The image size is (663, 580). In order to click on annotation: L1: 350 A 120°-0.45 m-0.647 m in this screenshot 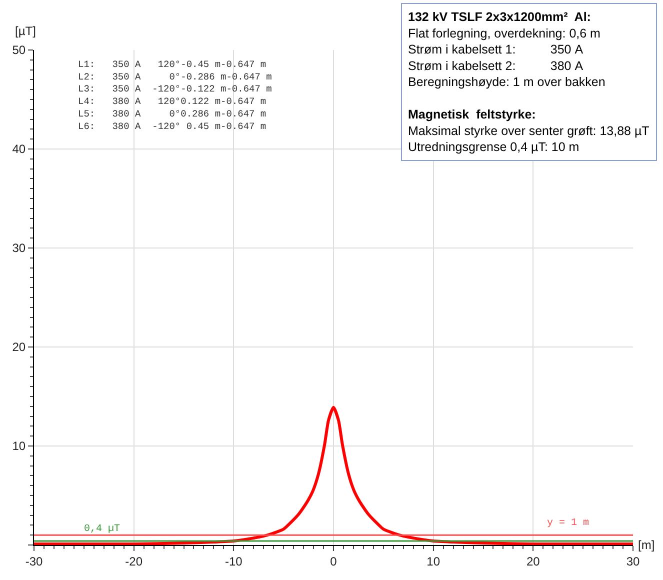, I will do `click(172, 64)`.